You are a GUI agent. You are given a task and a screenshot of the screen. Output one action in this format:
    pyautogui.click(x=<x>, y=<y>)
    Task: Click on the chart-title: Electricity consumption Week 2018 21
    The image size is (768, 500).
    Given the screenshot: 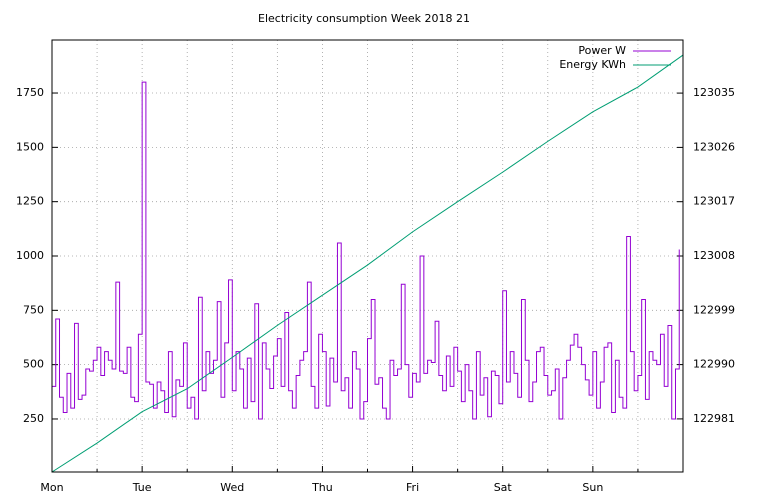 What is the action you would take?
    pyautogui.click(x=364, y=18)
    